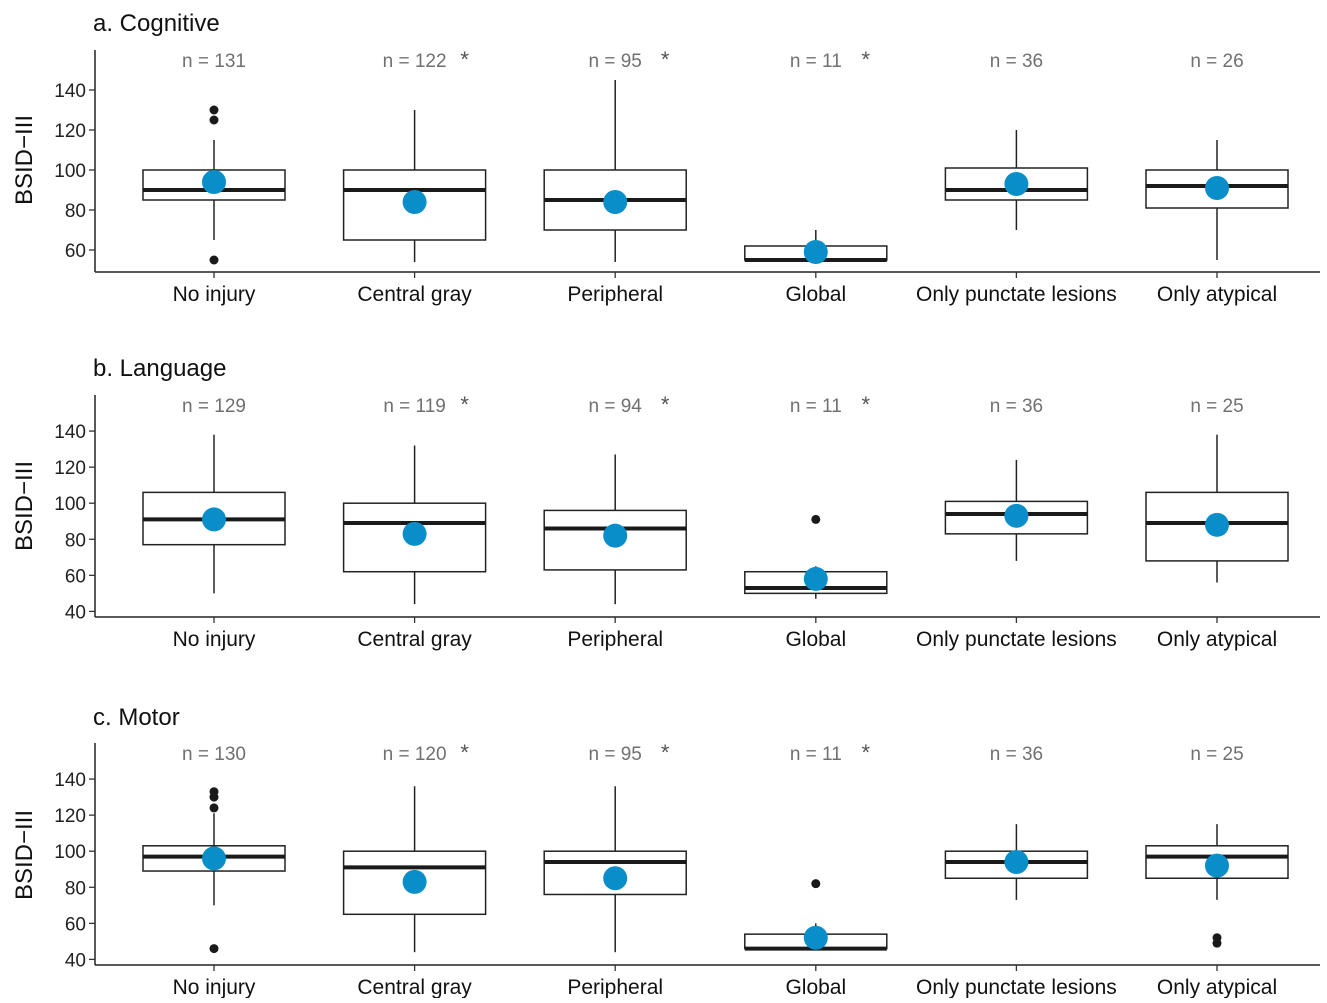  What do you see at coordinates (414, 987) in the screenshot?
I see `panel-3-category-label: Central gray` at bounding box center [414, 987].